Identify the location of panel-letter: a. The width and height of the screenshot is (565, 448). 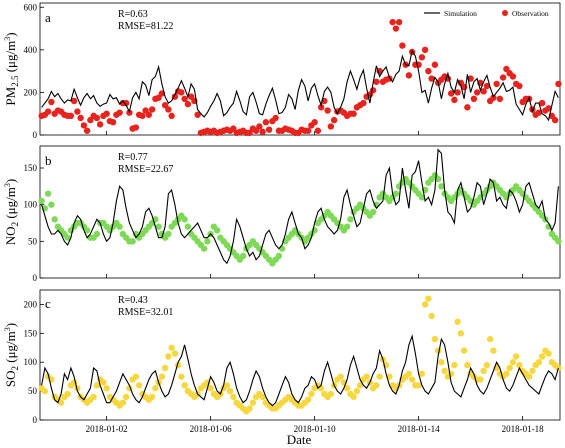
(48, 17).